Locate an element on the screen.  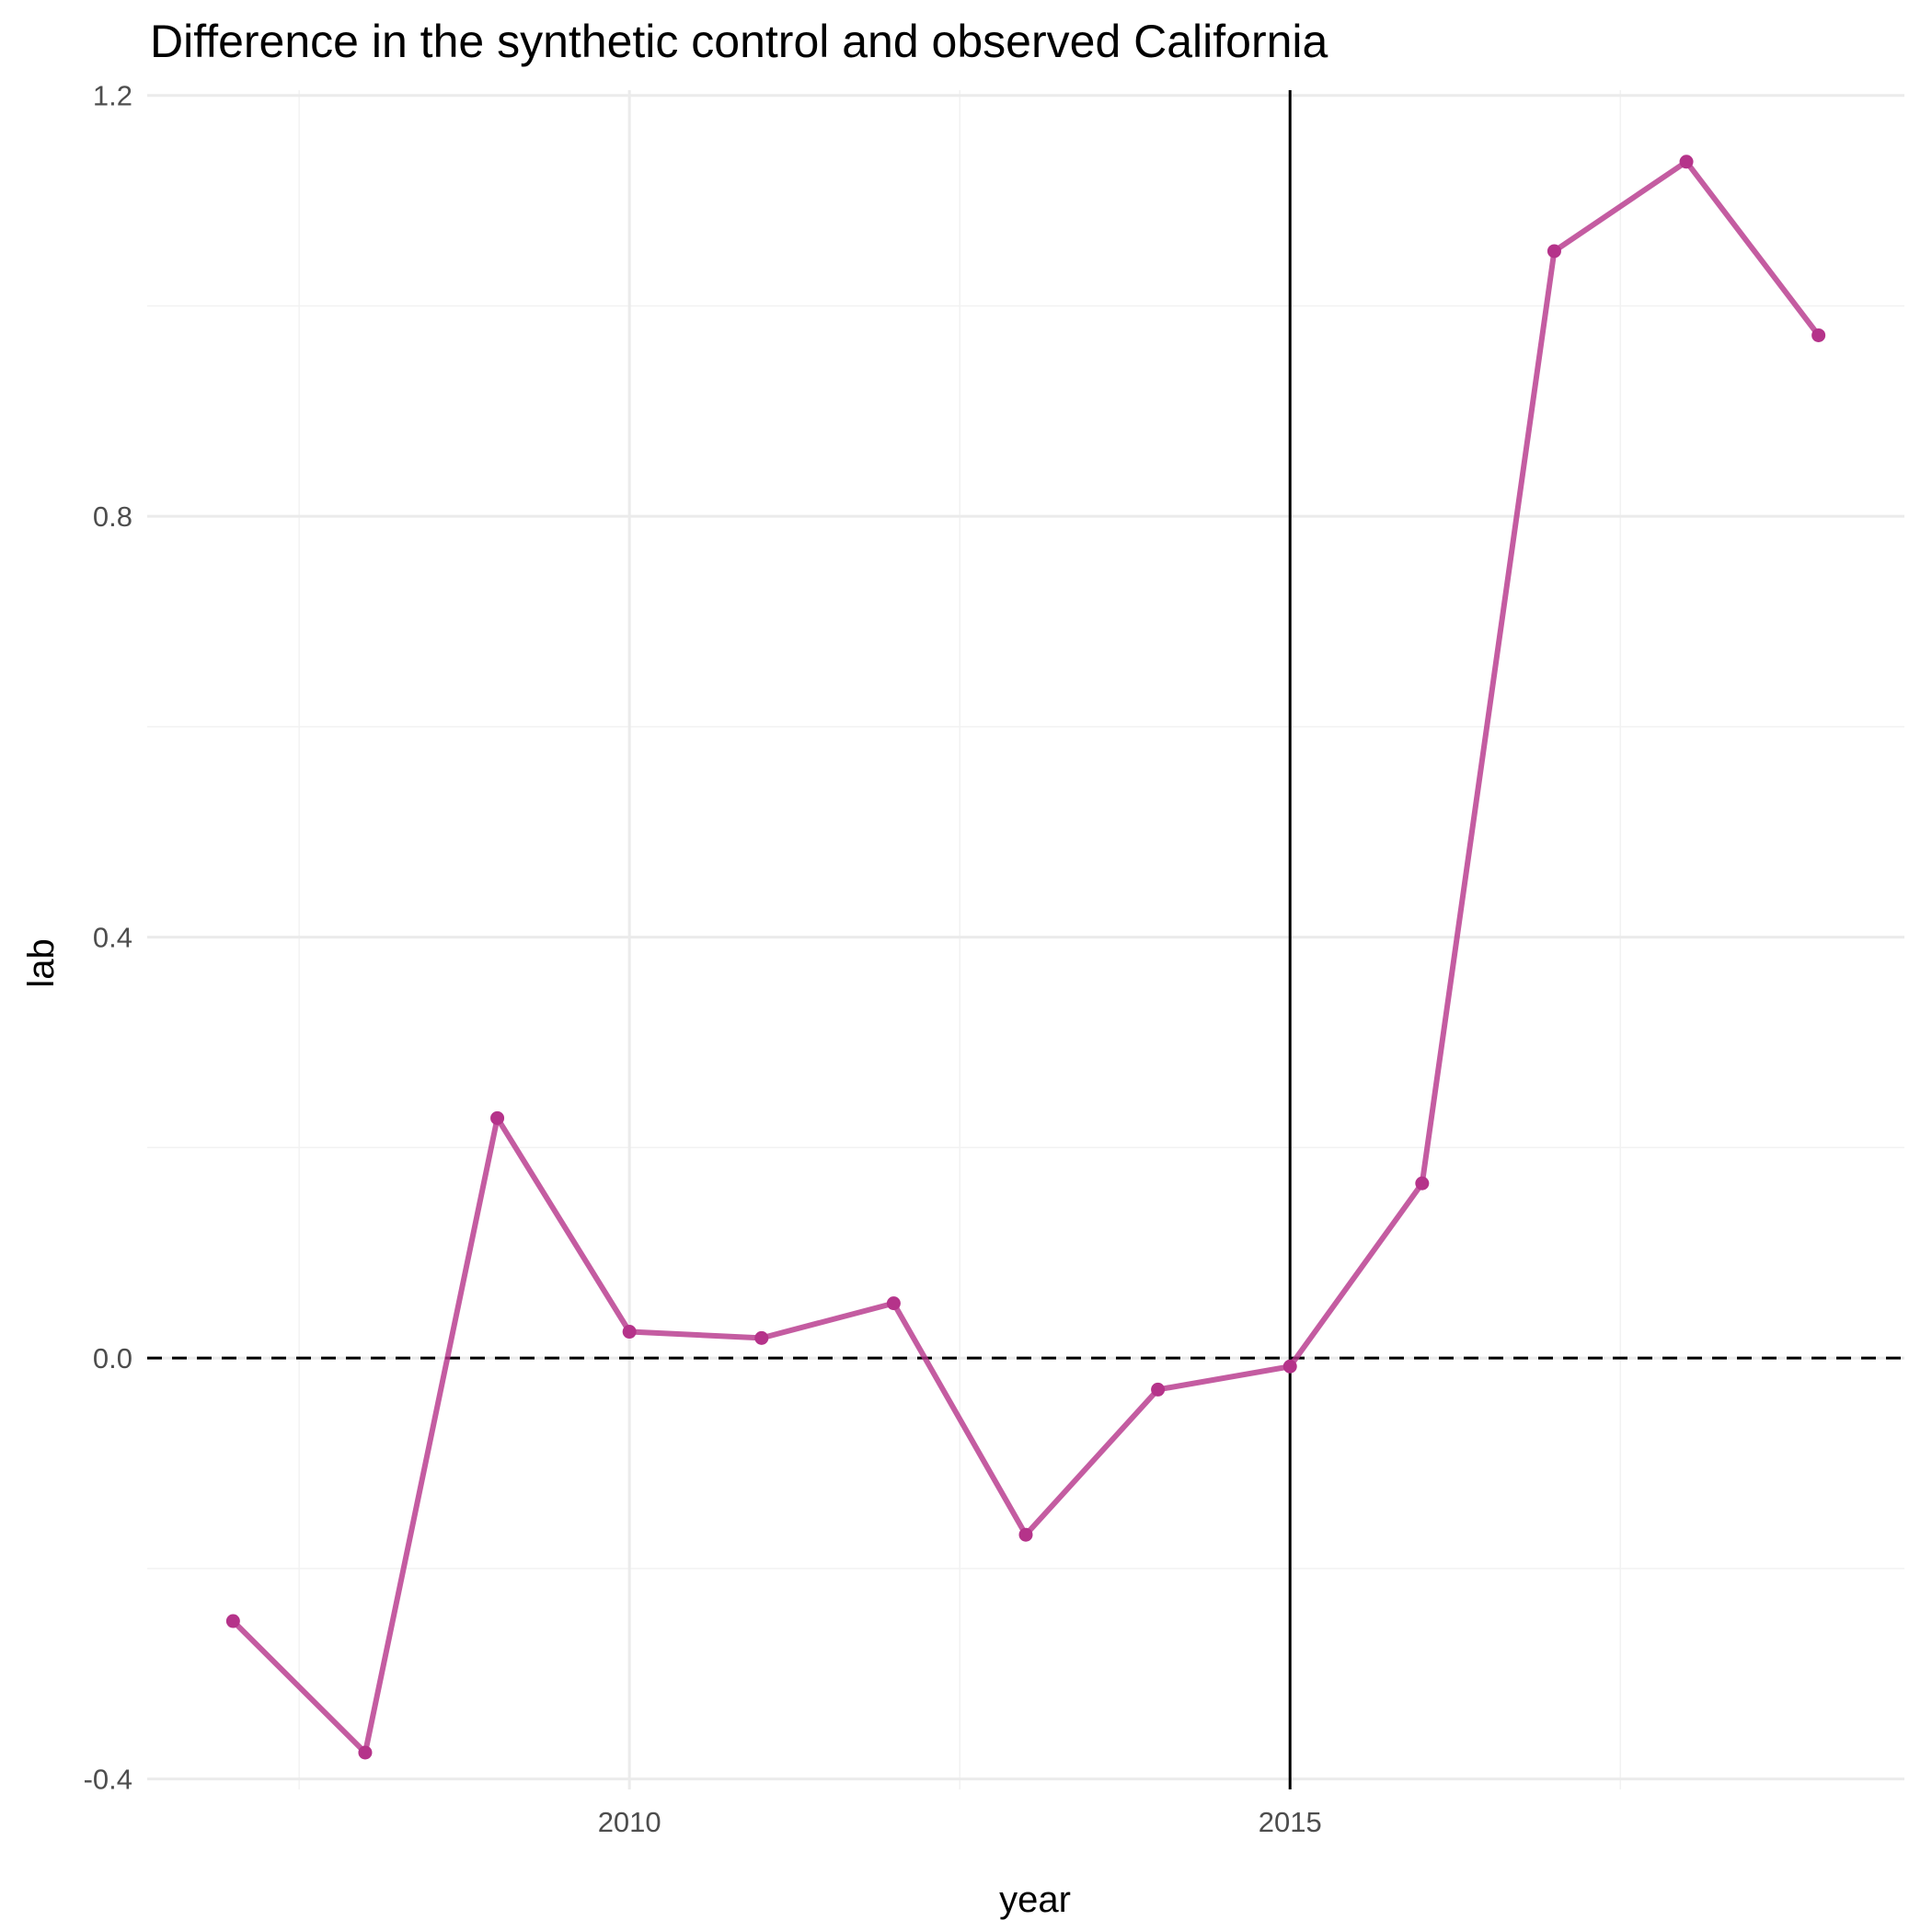
y-axis-ticks: -0.4 0.0 0.4 0.8 1.2 is located at coordinates (108, 938).